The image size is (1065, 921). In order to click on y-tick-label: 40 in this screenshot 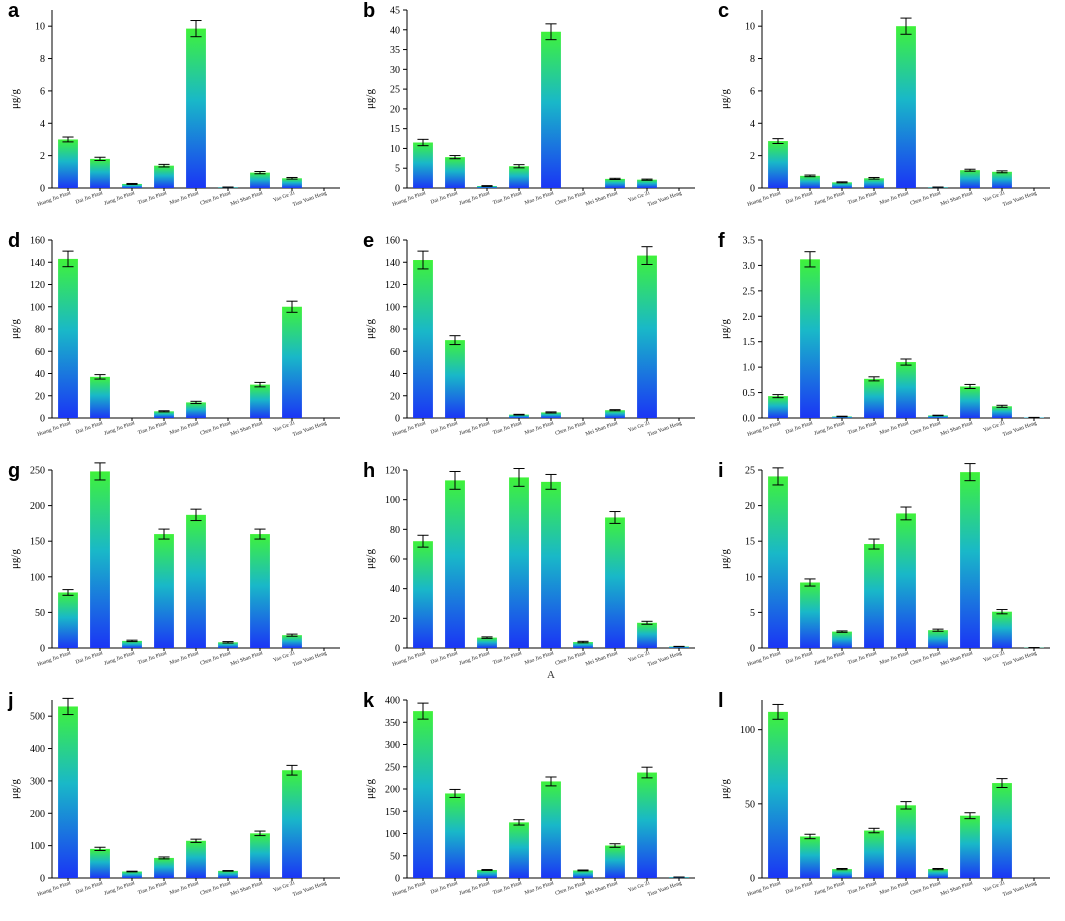, I will do `click(395, 374)`.